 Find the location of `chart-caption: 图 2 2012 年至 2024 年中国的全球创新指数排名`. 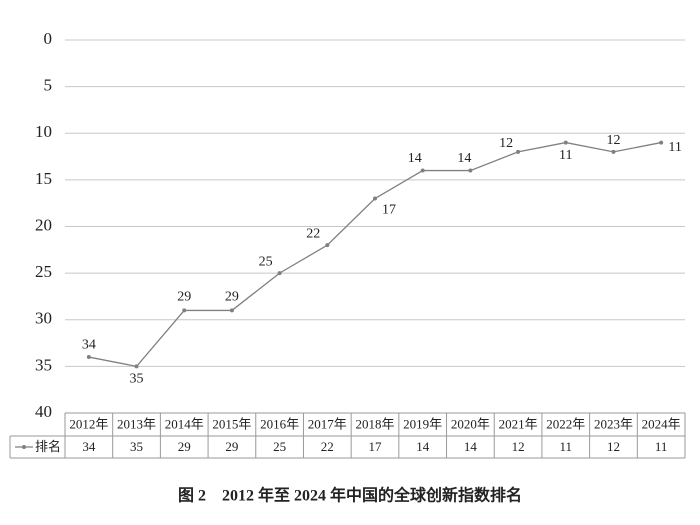

chart-caption: 图 2 2012 年至 2024 年中国的全球创新指数排名 is located at coordinates (350, 495).